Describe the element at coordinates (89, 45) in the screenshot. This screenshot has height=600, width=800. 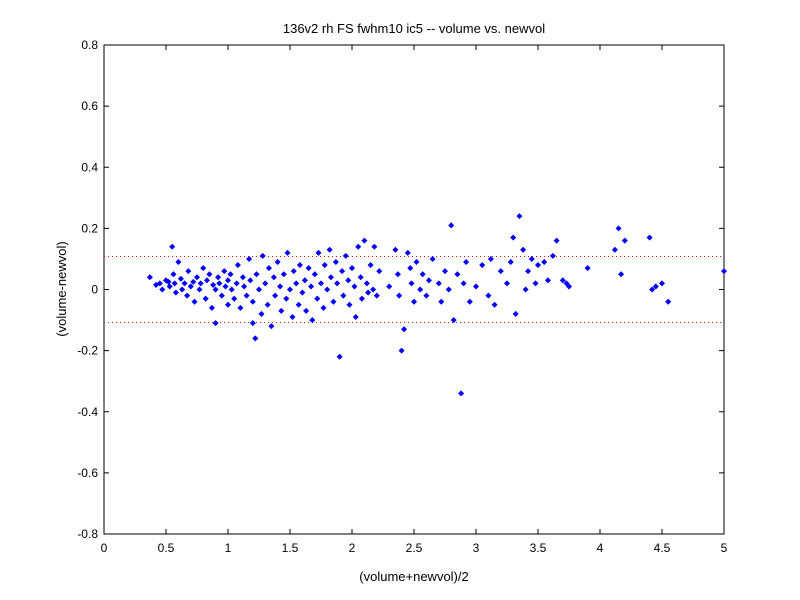
I see `y-tick-label: 0.8` at that location.